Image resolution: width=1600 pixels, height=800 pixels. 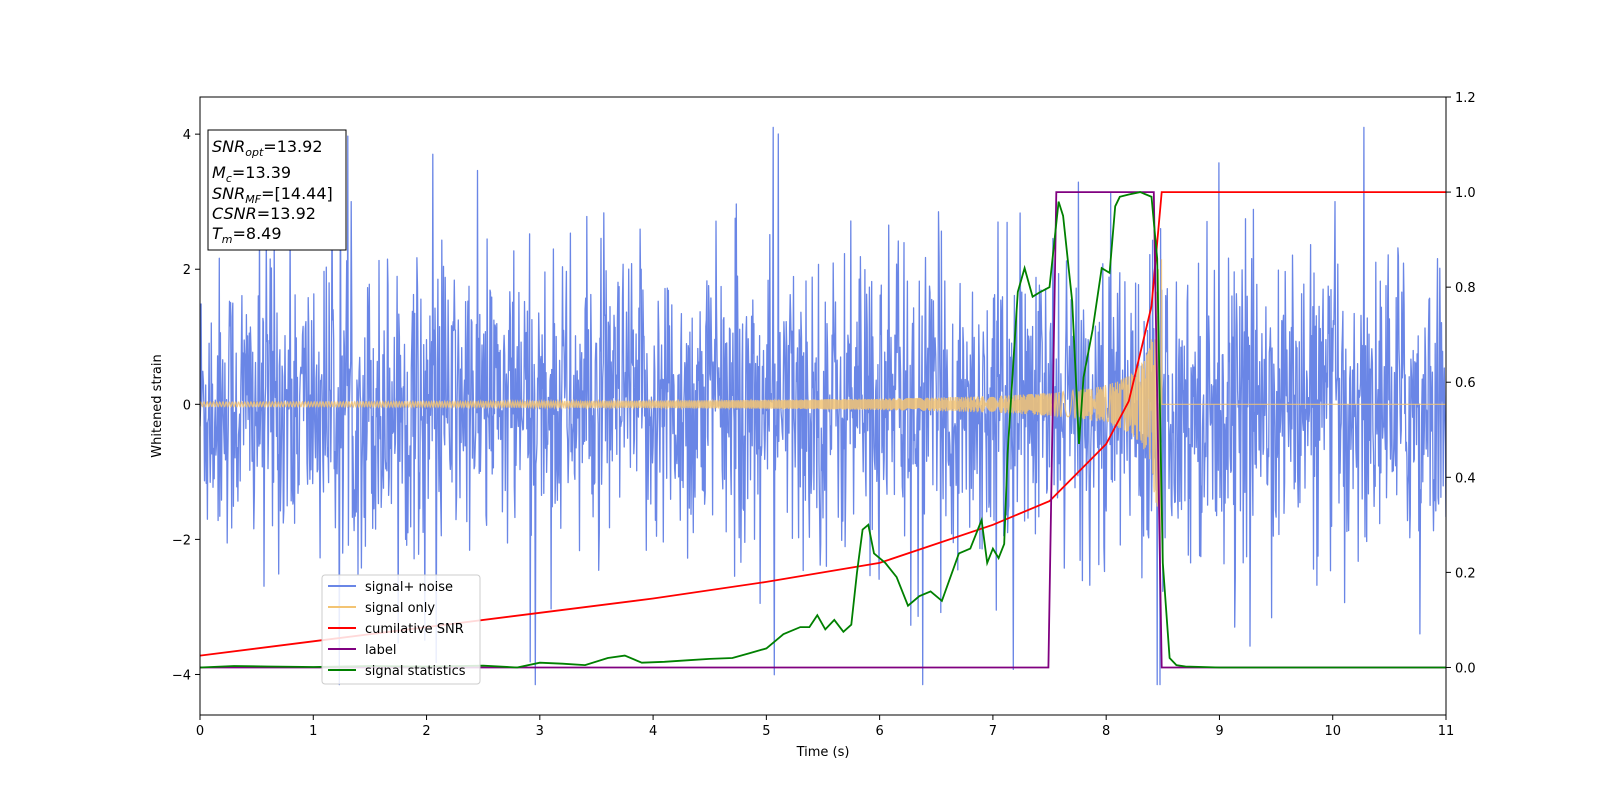 What do you see at coordinates (879, 731) in the screenshot?
I see `x-tick-label: 6` at bounding box center [879, 731].